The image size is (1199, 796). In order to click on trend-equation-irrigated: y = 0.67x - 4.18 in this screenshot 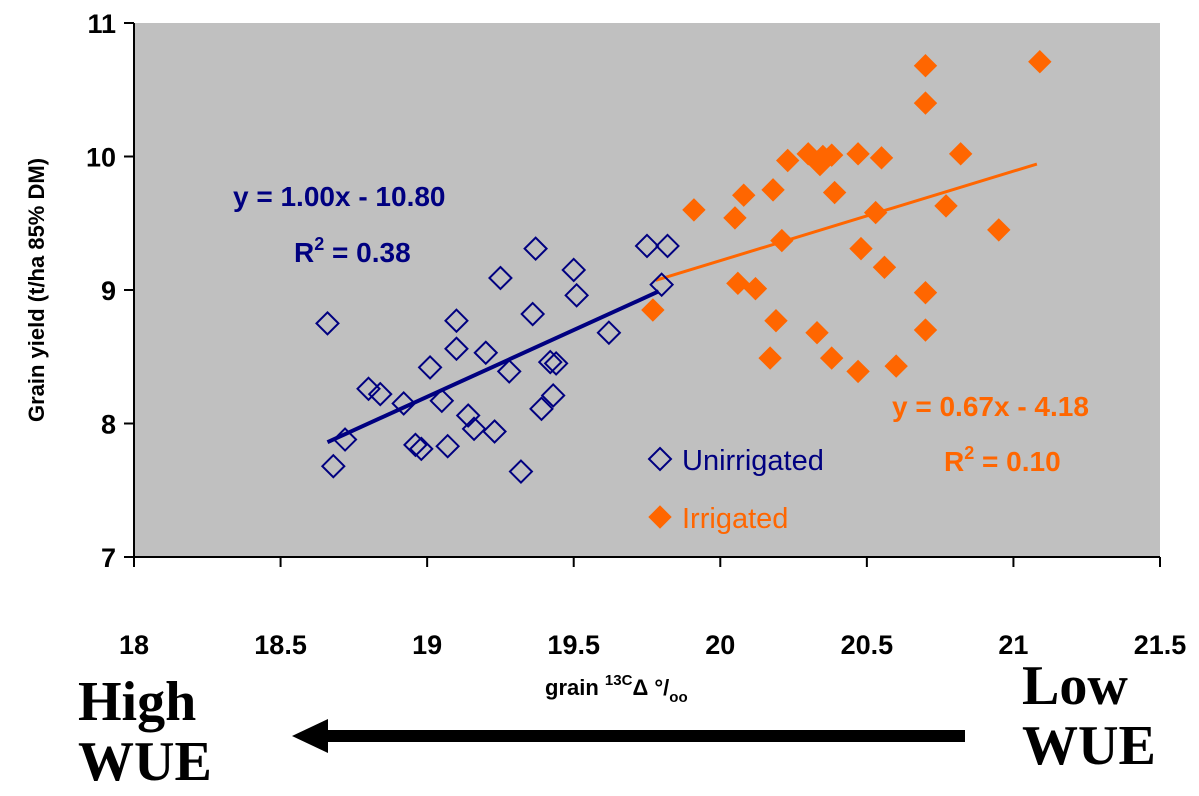, I will do `click(990, 406)`.